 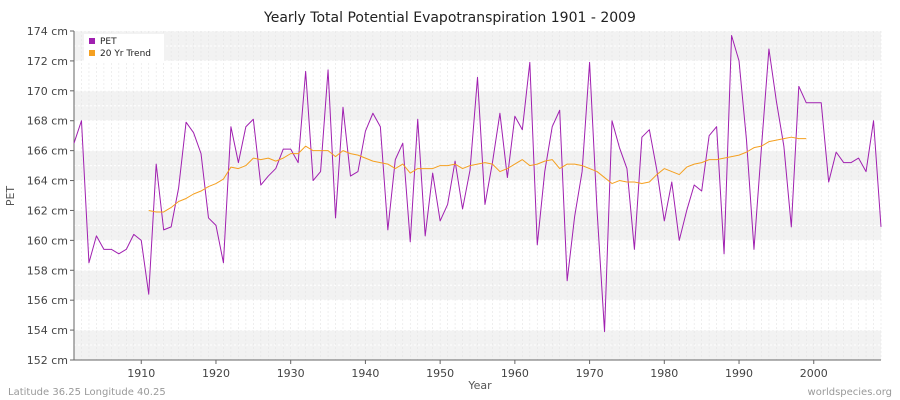 What do you see at coordinates (477, 174) in the screenshot?
I see `series-trend-line` at bounding box center [477, 174].